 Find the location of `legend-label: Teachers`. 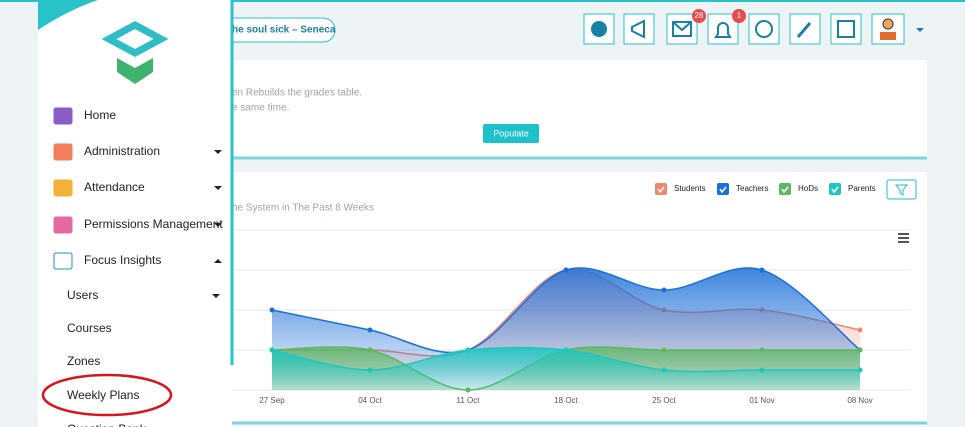

legend-label: Teachers is located at coordinates (752, 188).